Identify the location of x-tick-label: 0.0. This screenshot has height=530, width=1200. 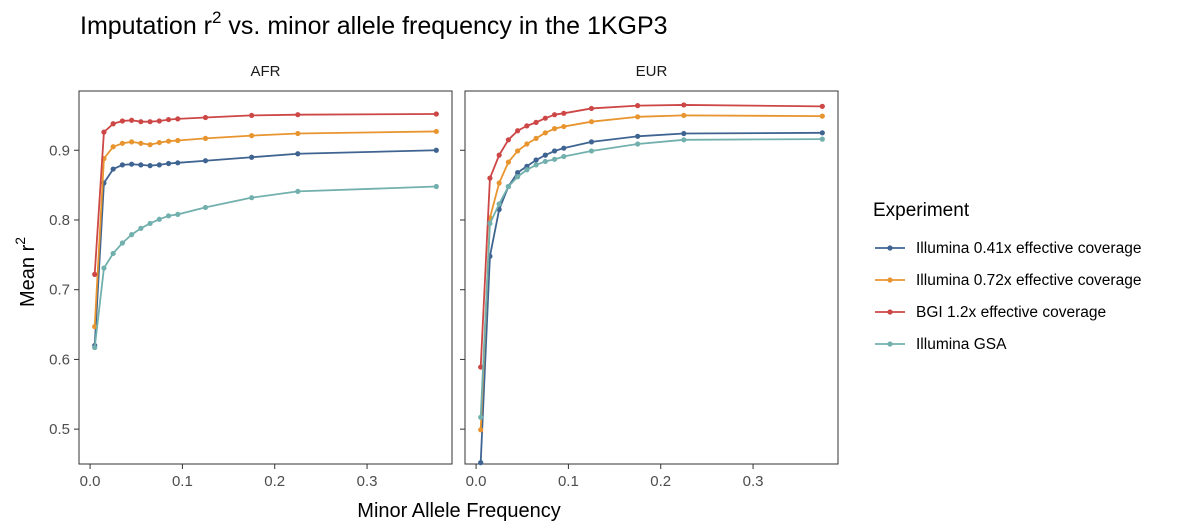
(90, 481).